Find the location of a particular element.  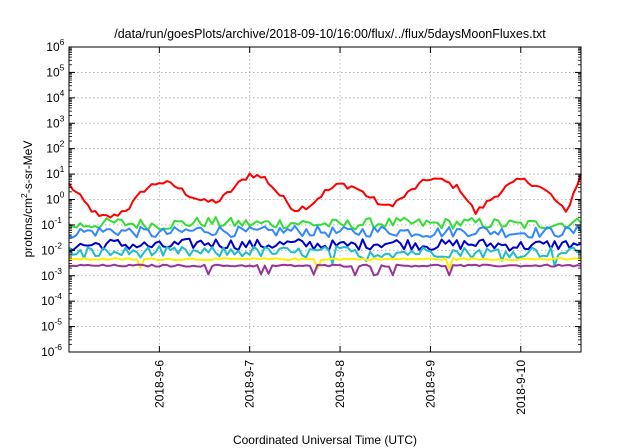

y-tick-exponent: 0 is located at coordinates (62, 195).